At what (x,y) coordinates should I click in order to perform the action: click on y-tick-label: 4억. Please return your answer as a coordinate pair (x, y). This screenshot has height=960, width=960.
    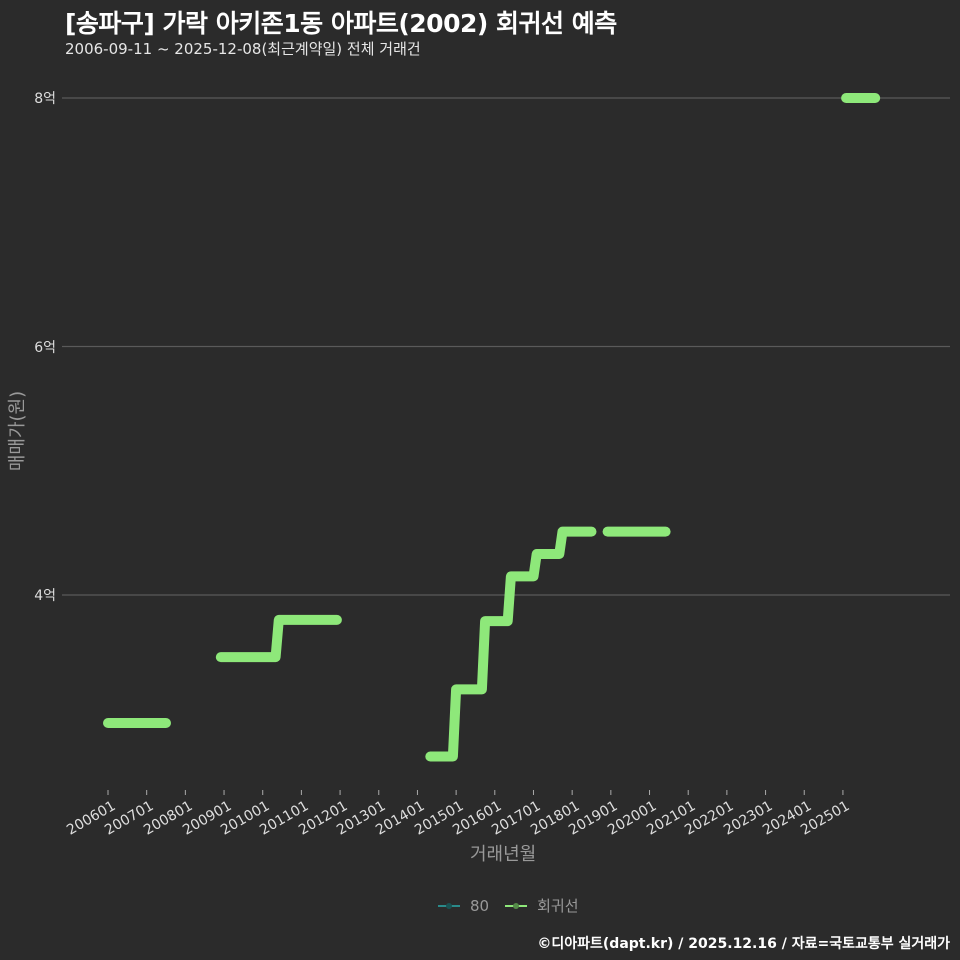
    Looking at the image, I should click on (45, 596).